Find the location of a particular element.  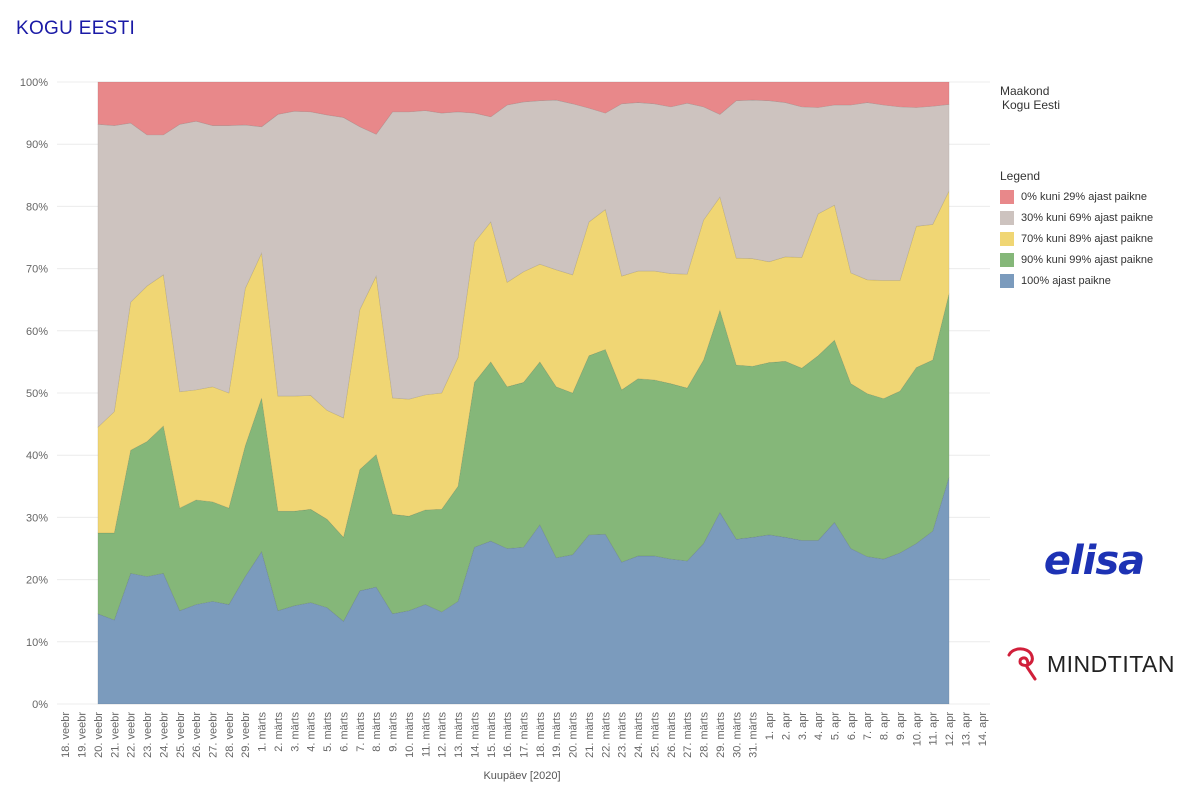

x-tick-label: 2. märts is located at coordinates (279, 732).